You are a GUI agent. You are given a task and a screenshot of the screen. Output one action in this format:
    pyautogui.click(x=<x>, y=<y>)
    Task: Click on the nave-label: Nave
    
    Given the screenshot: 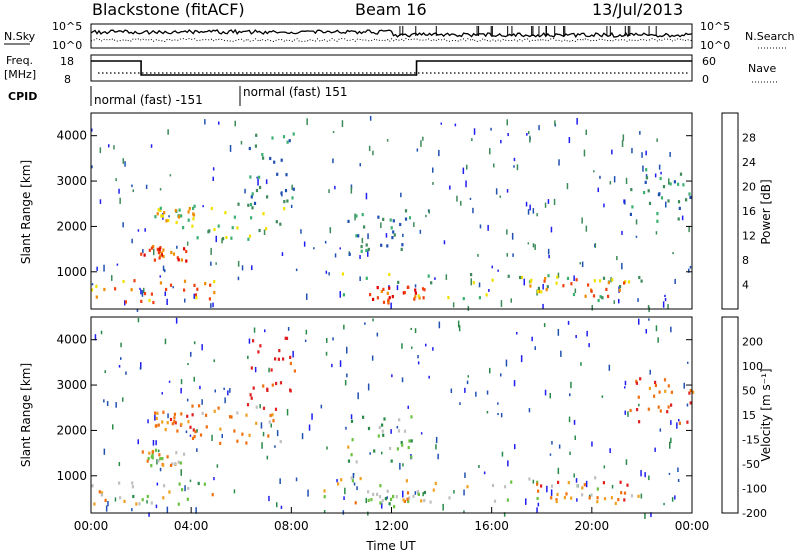 What is the action you would take?
    pyautogui.click(x=762, y=68)
    